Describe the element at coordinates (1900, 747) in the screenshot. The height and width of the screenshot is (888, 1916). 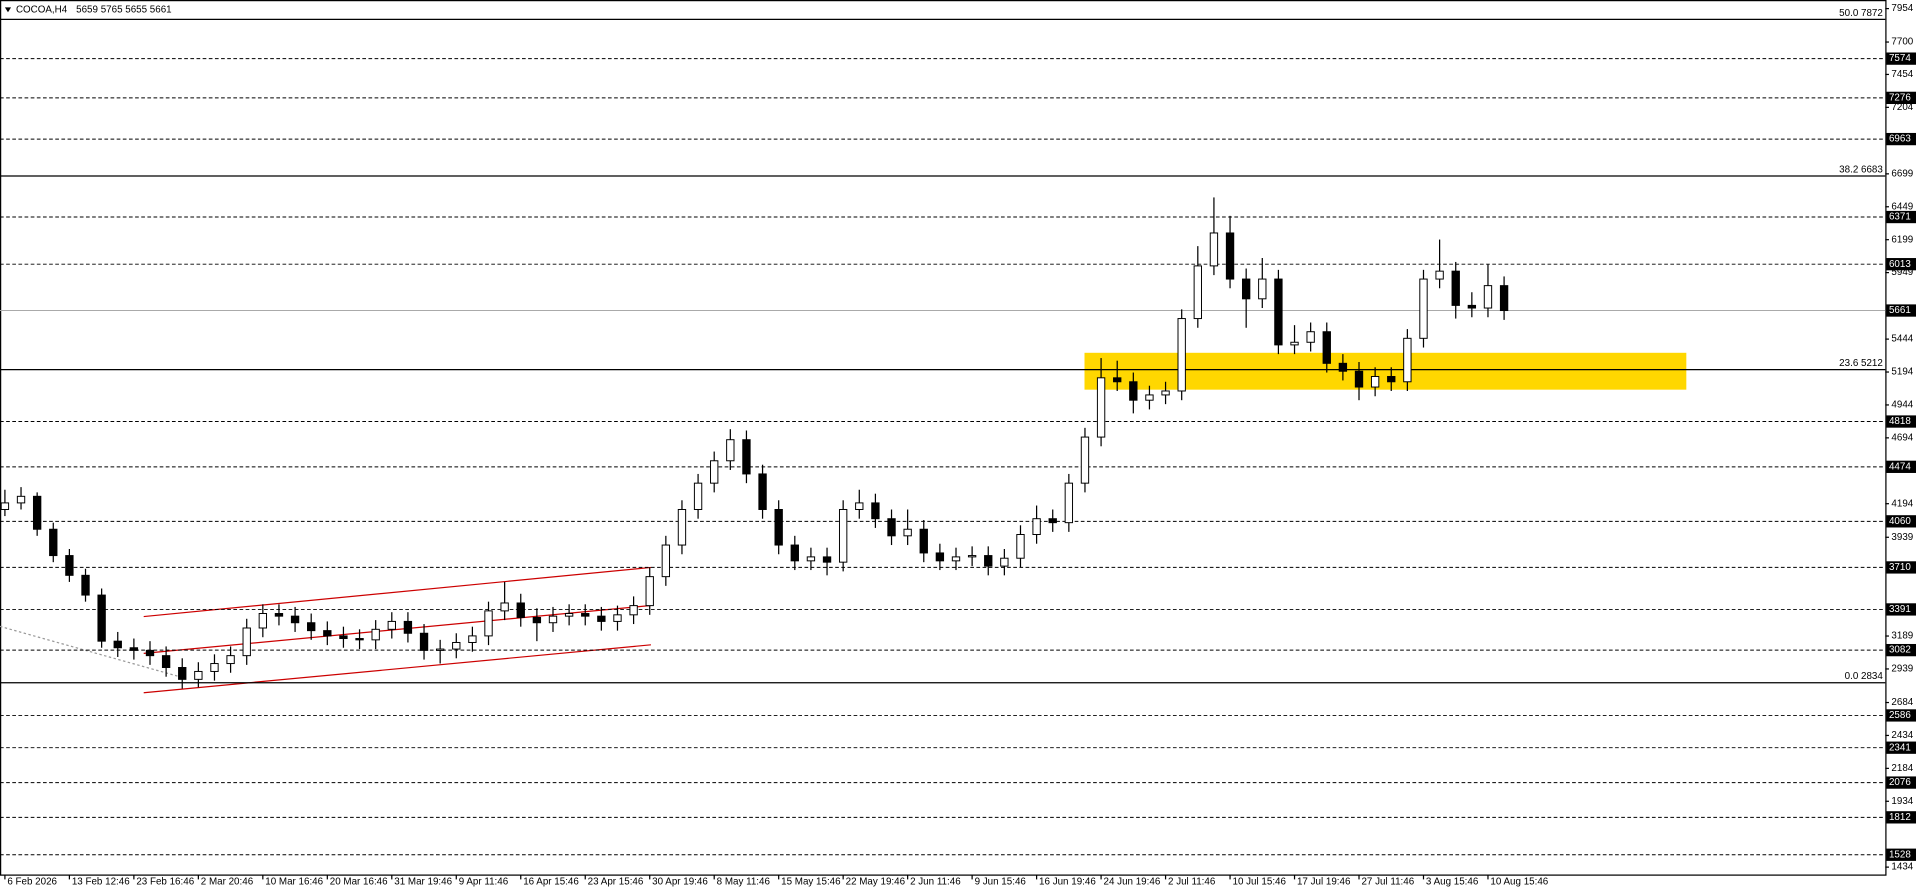
I see `level-label: 2341` at that location.